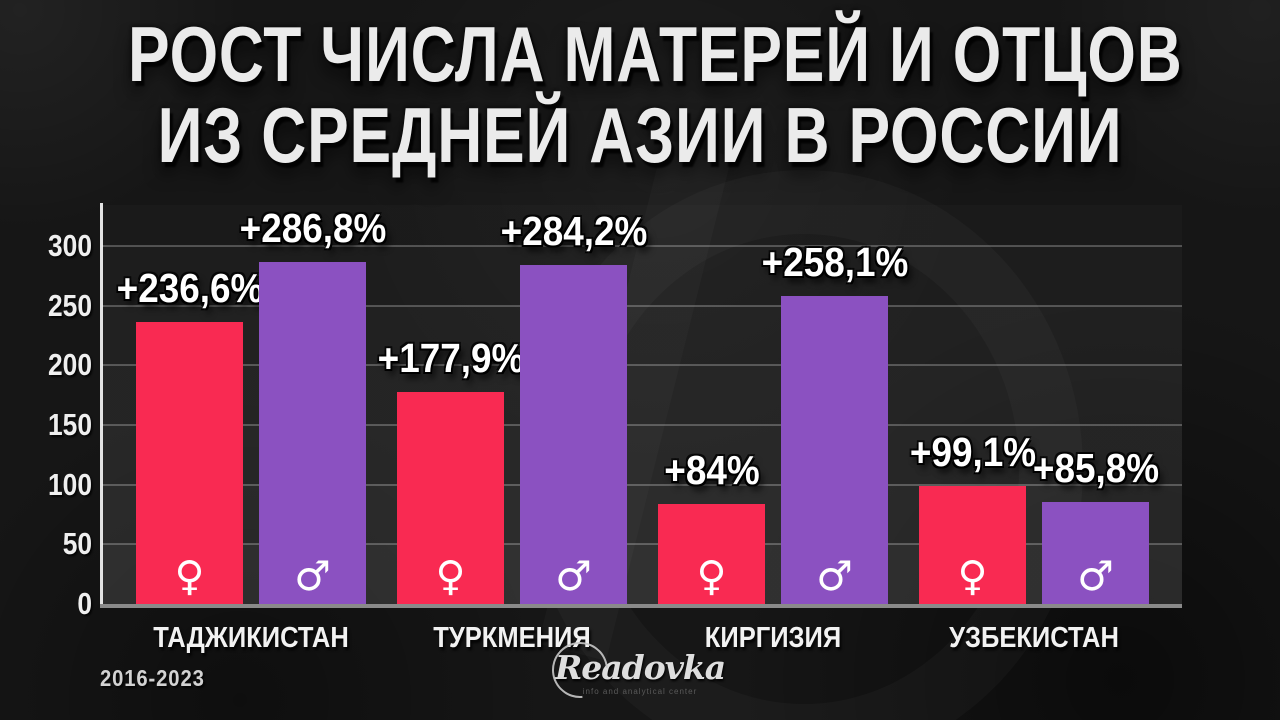 Image resolution: width=1280 pixels, height=720 pixels. What do you see at coordinates (711, 469) in the screenshot?
I see `value-label-female-3: +84%` at bounding box center [711, 469].